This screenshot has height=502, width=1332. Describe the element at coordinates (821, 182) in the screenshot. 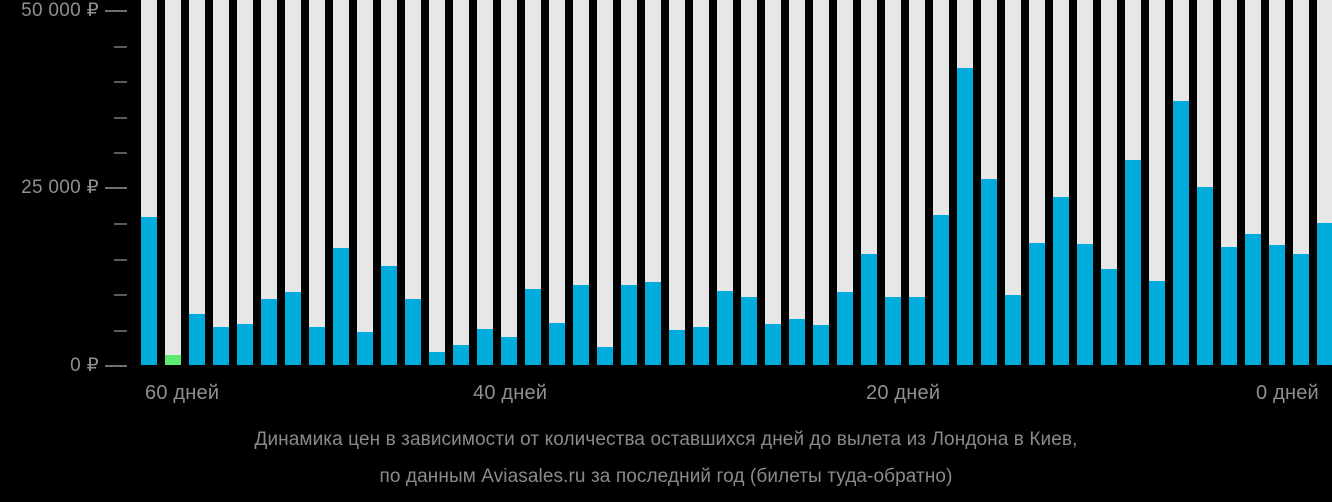

I see `bar-32-days` at that location.